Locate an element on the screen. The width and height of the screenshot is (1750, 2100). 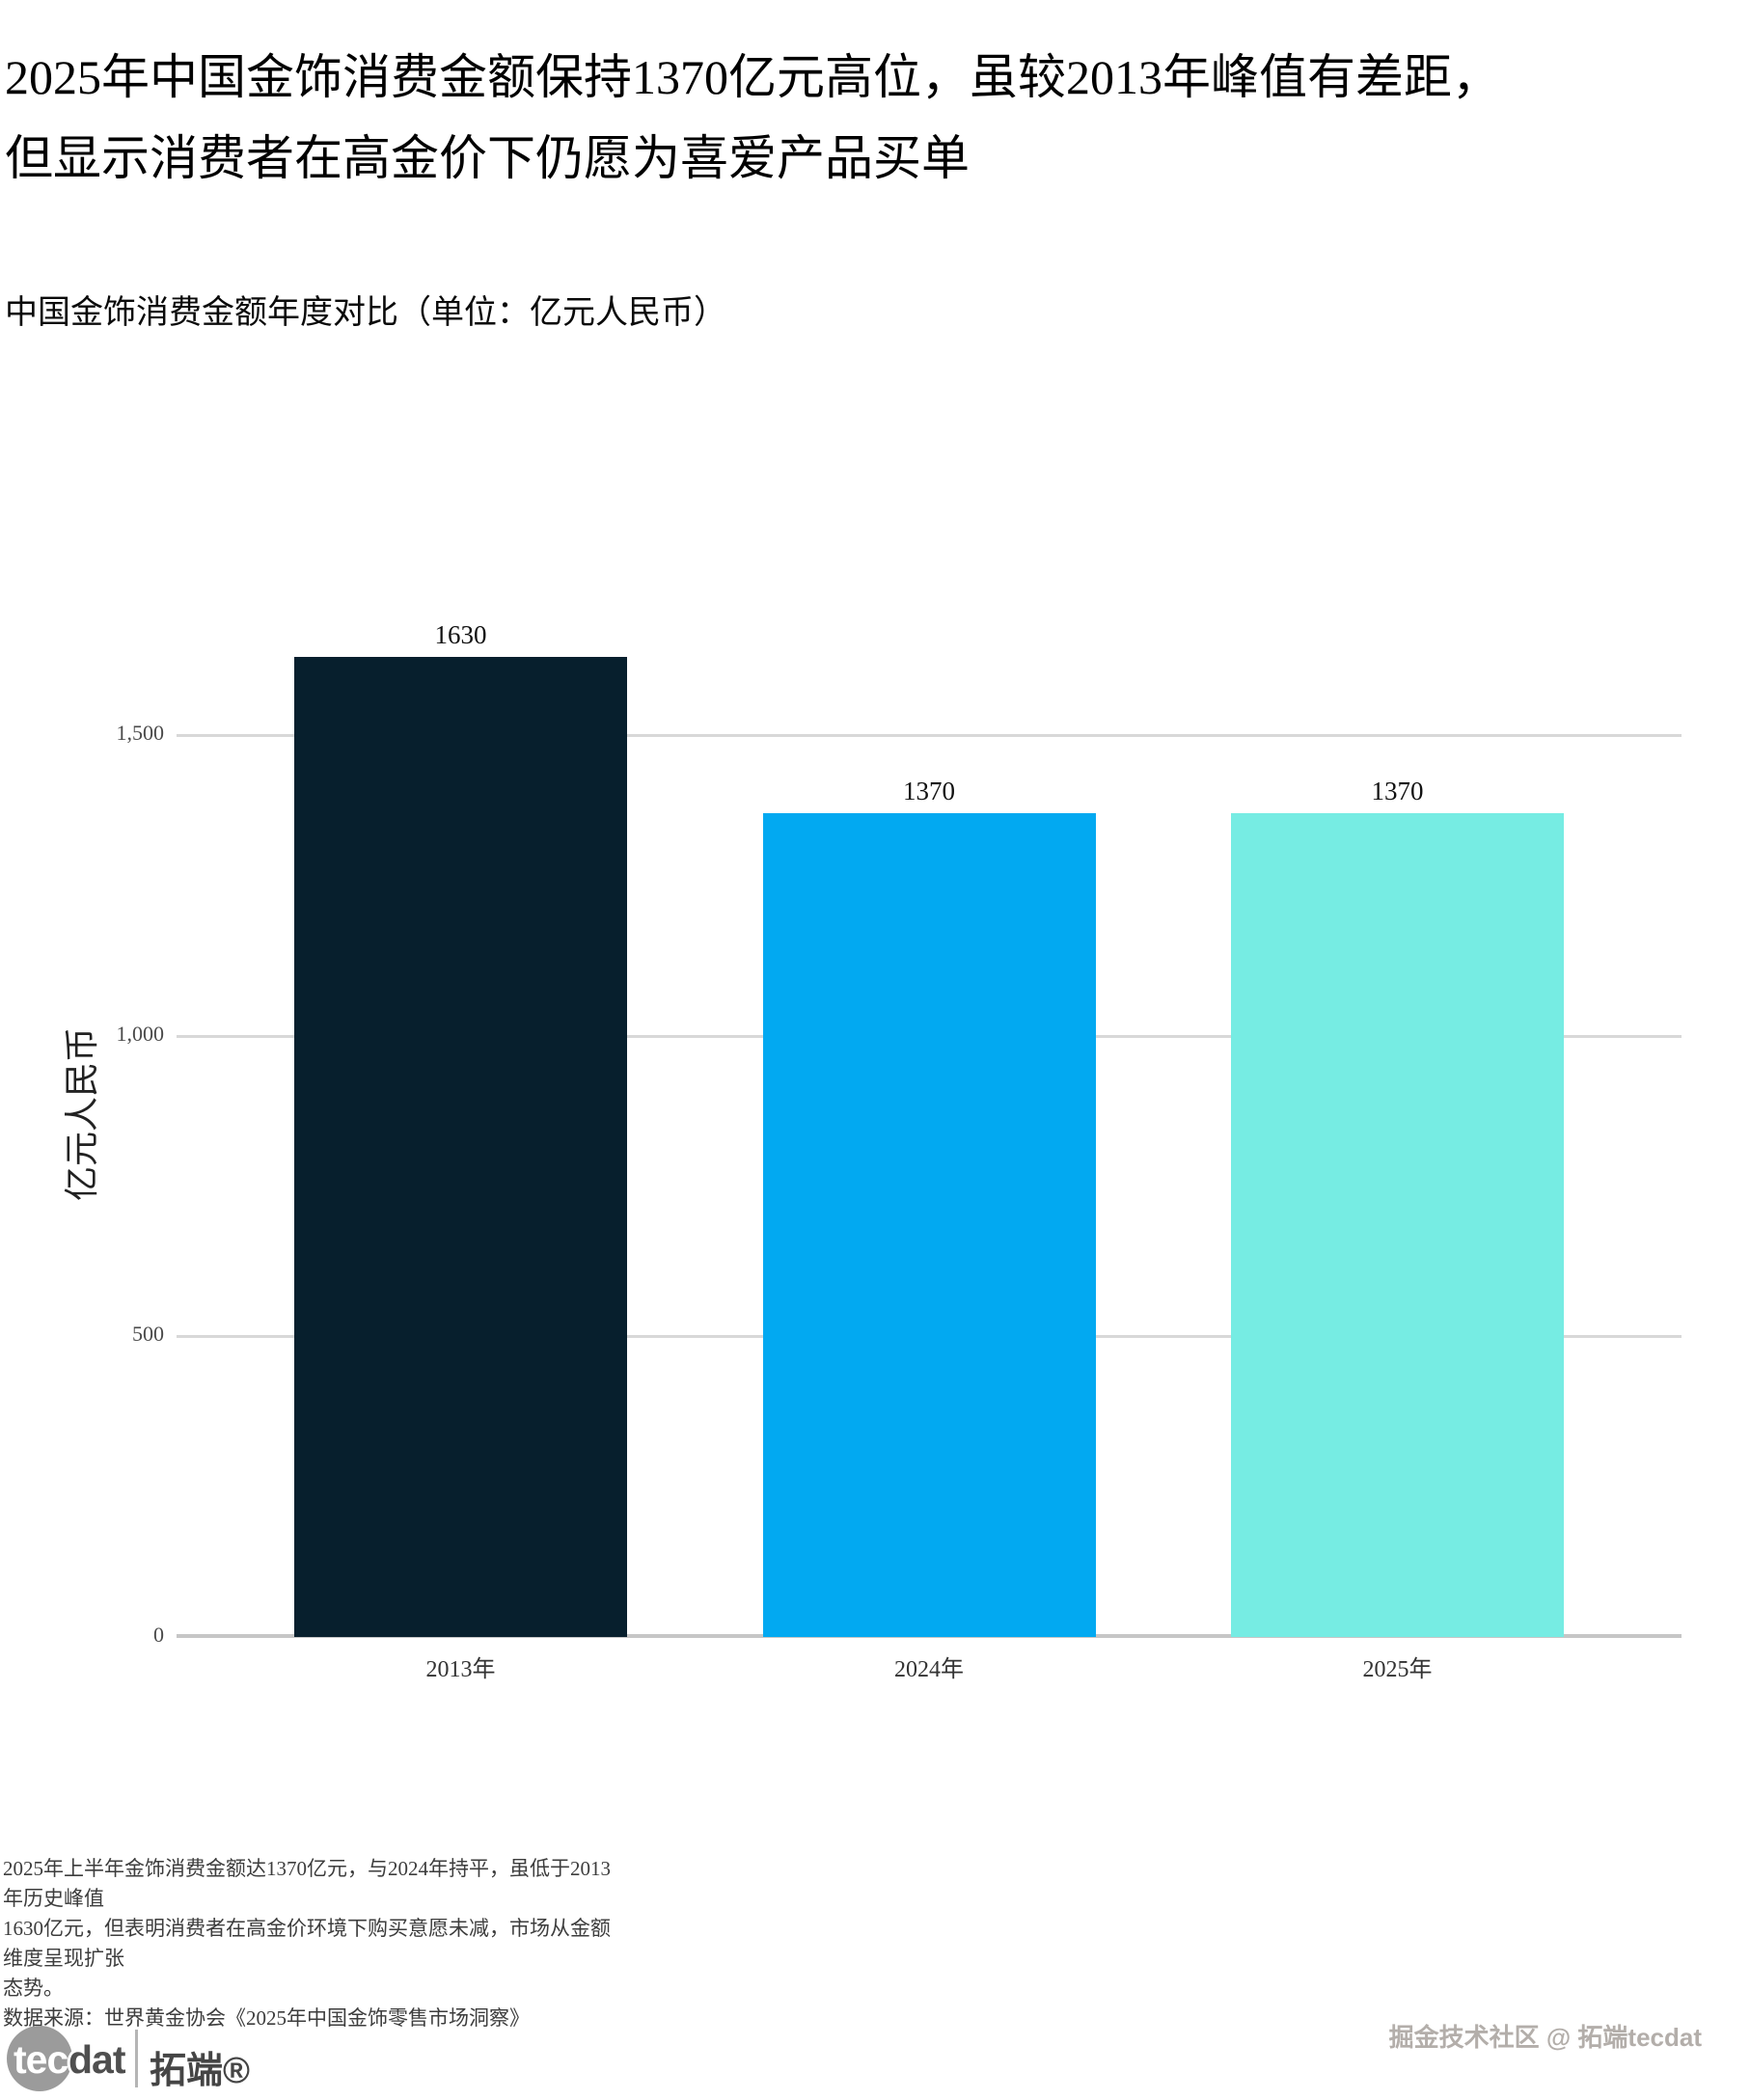
logo-text-tec: tec is located at coordinates (41, 2059).